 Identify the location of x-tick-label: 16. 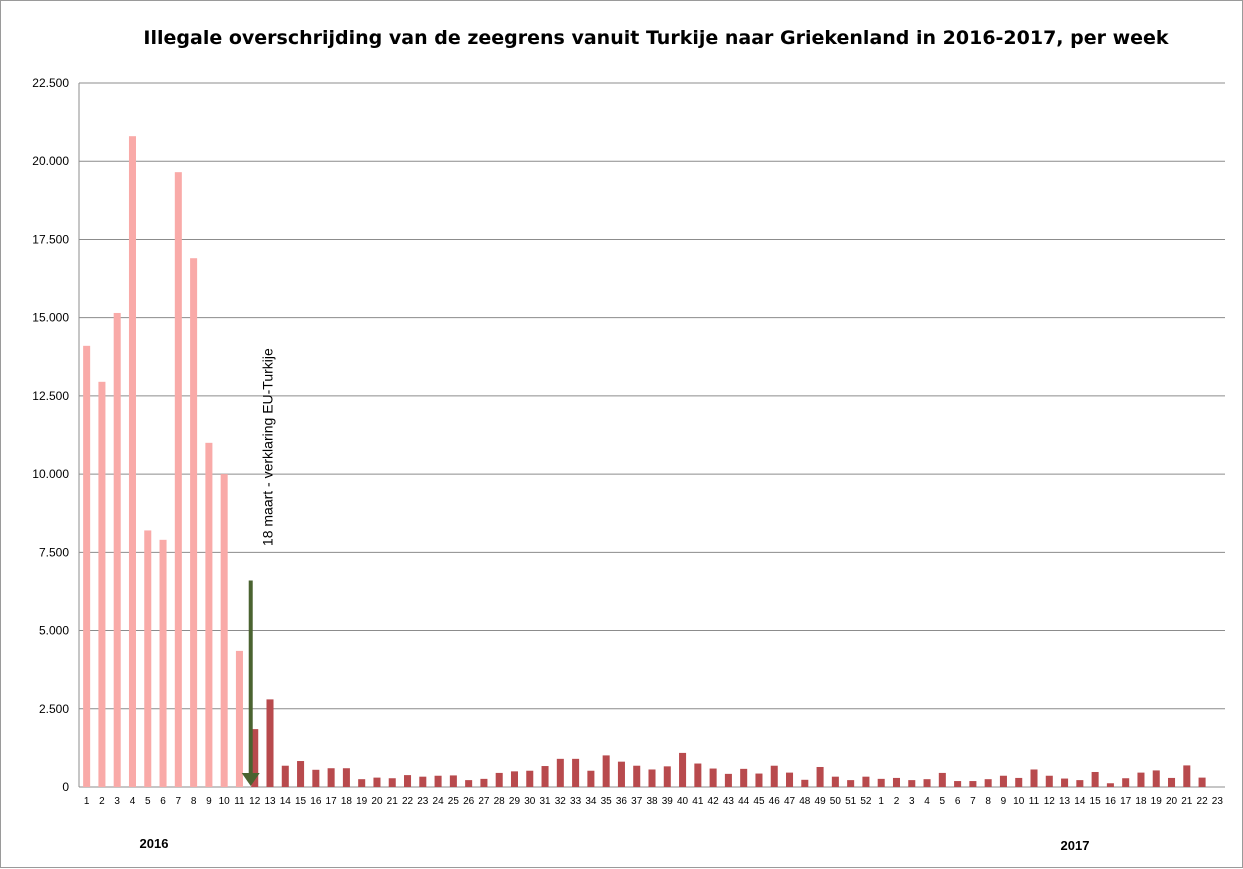
(1111, 801).